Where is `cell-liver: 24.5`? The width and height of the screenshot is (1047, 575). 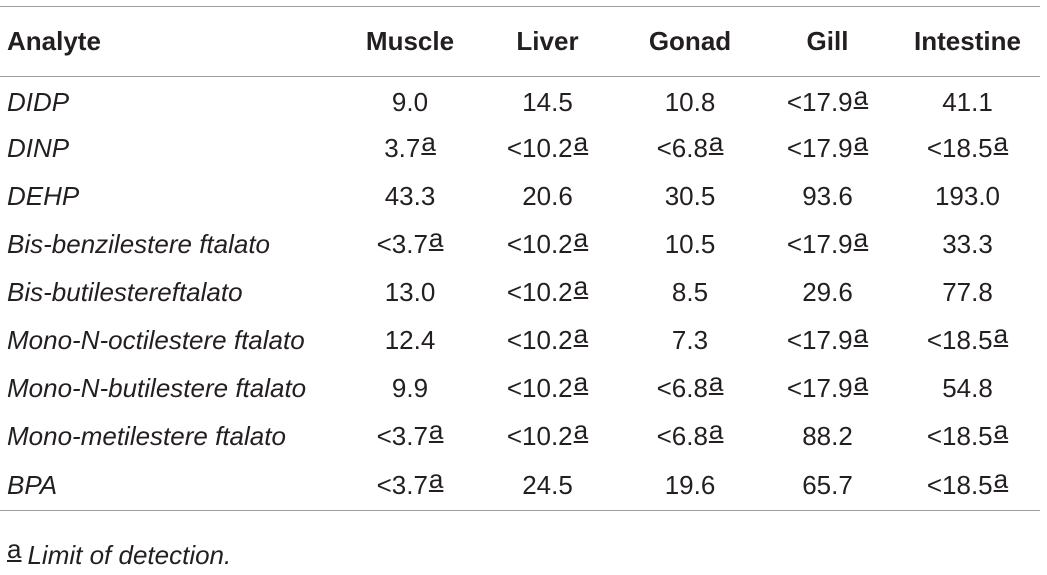 cell-liver: 24.5 is located at coordinates (547, 485).